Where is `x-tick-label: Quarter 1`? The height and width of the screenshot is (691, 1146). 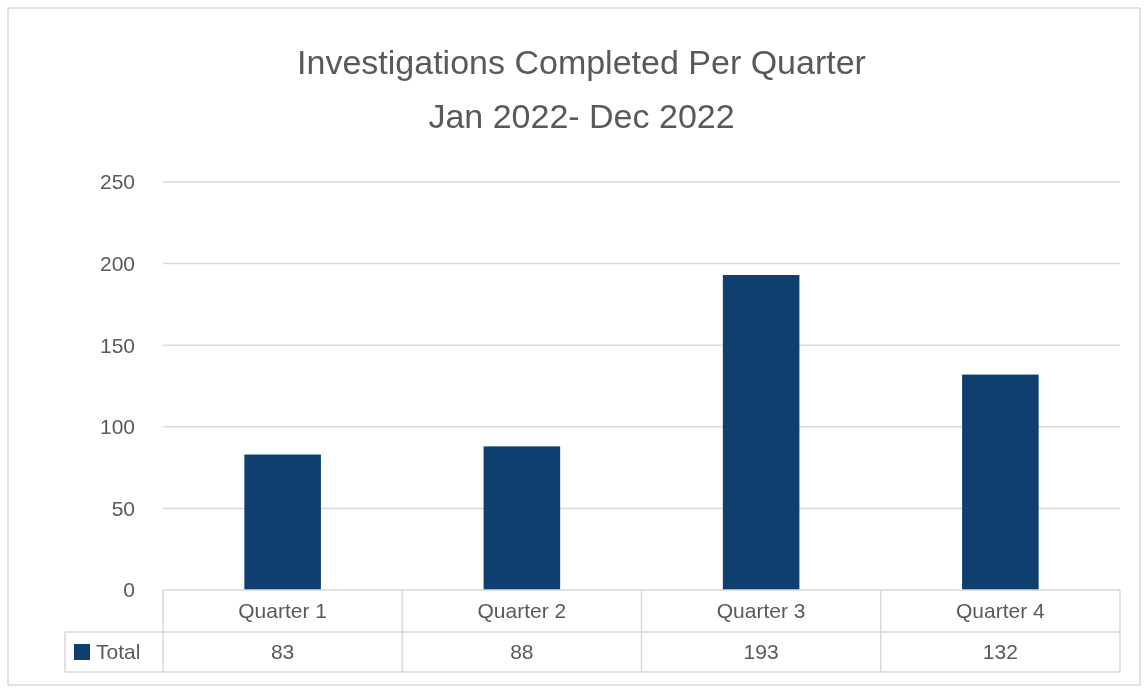
x-tick-label: Quarter 1 is located at coordinates (282, 611).